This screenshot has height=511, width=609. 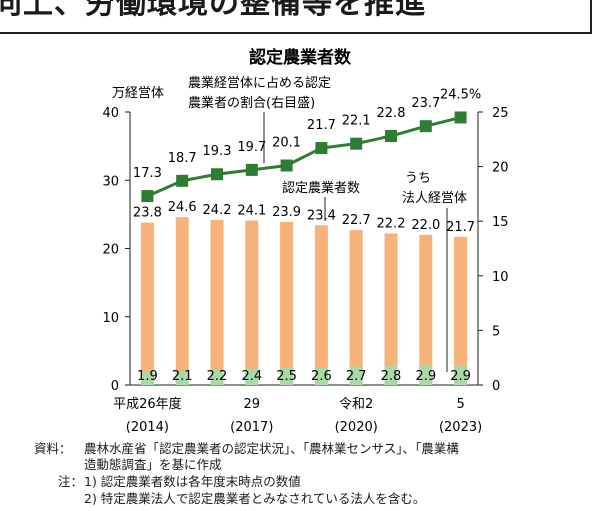 I want to click on ratio-data-label: 23.7, so click(x=425, y=103).